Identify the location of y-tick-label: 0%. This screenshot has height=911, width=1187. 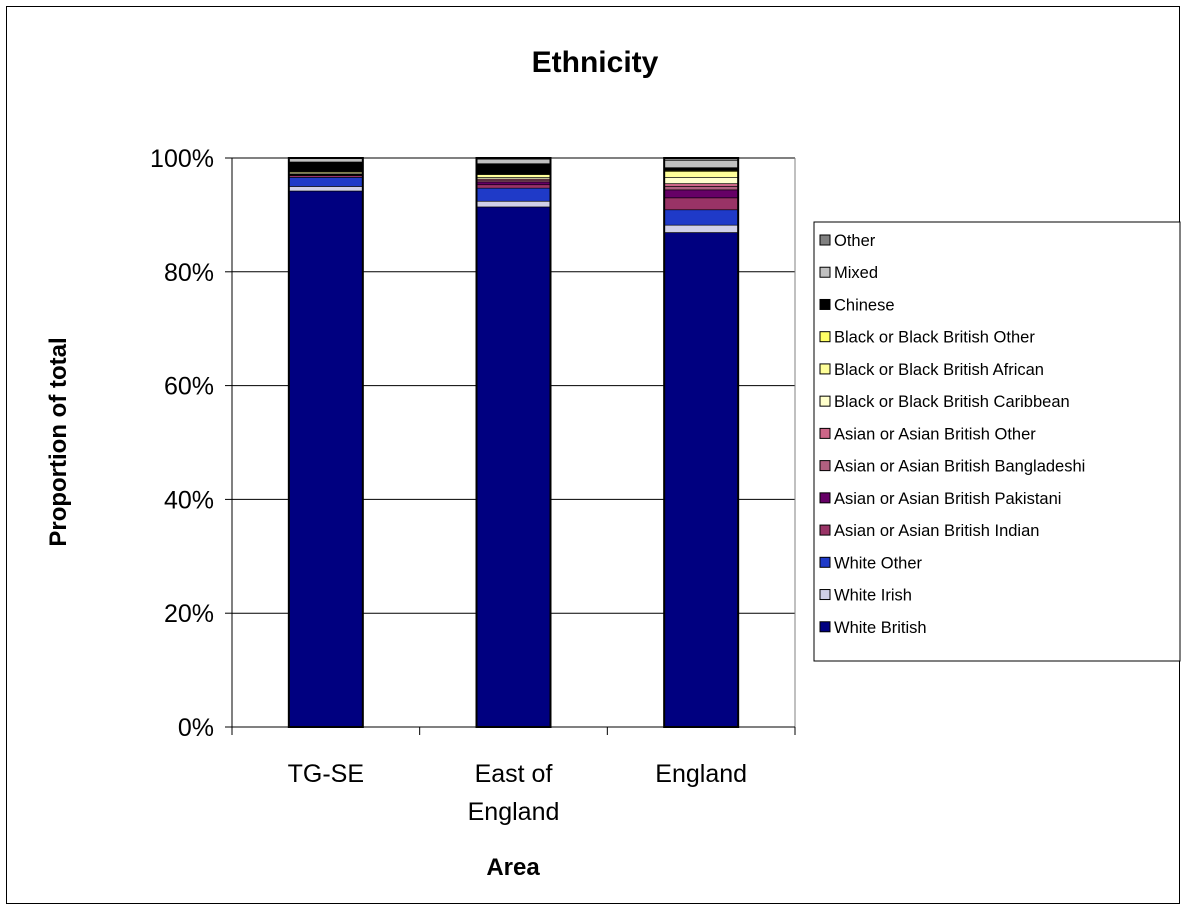
(196, 728).